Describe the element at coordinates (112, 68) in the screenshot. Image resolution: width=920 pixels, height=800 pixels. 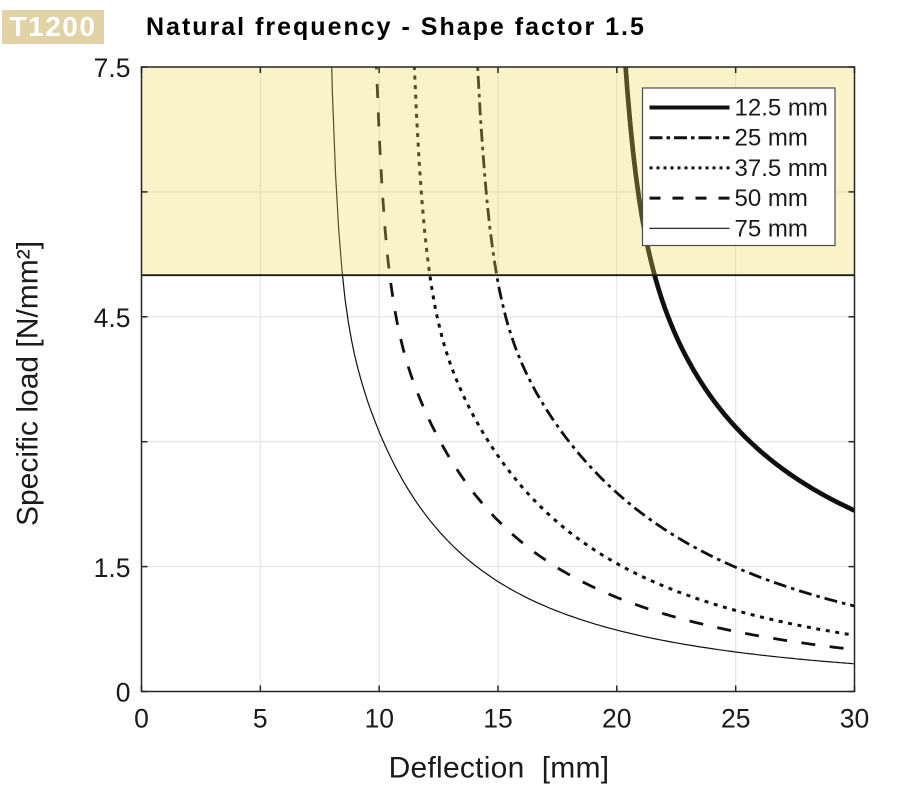
I see `svg-text: 7.5` at that location.